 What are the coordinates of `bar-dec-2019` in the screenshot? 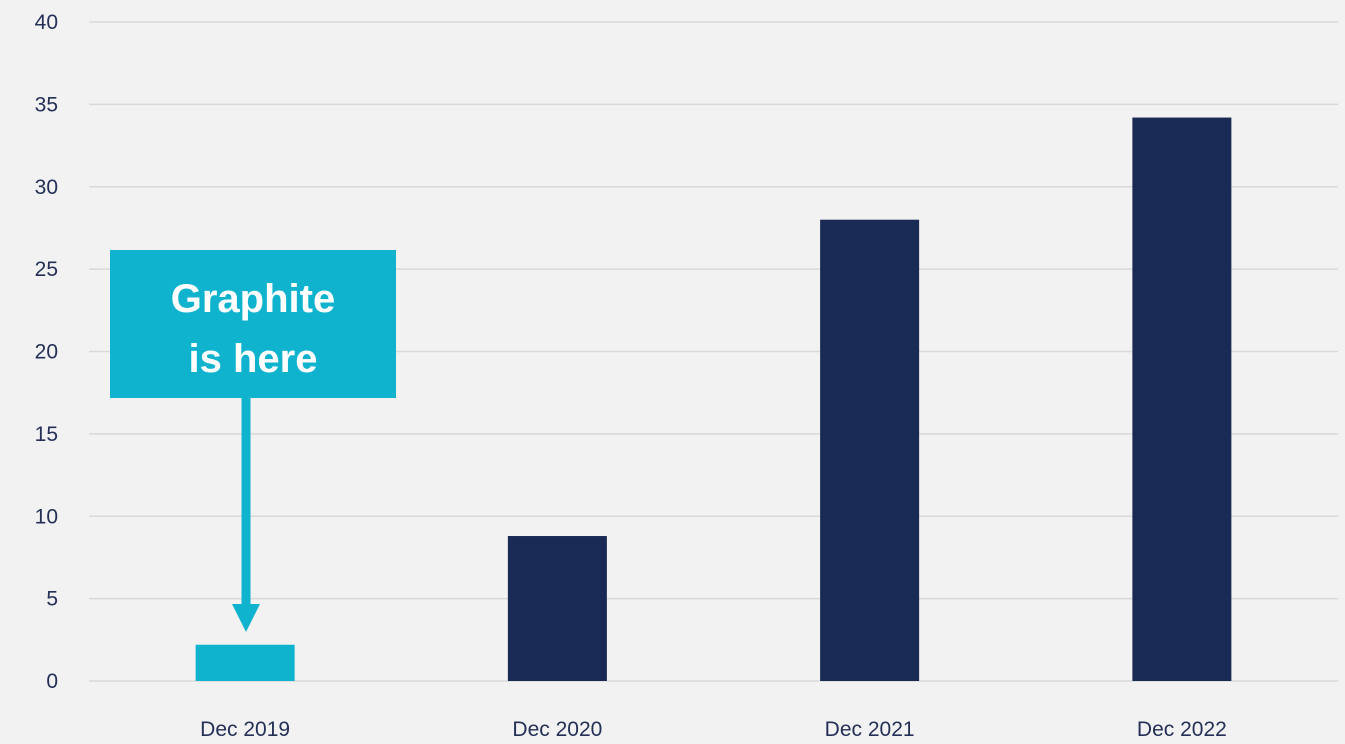 It's located at (245, 662).